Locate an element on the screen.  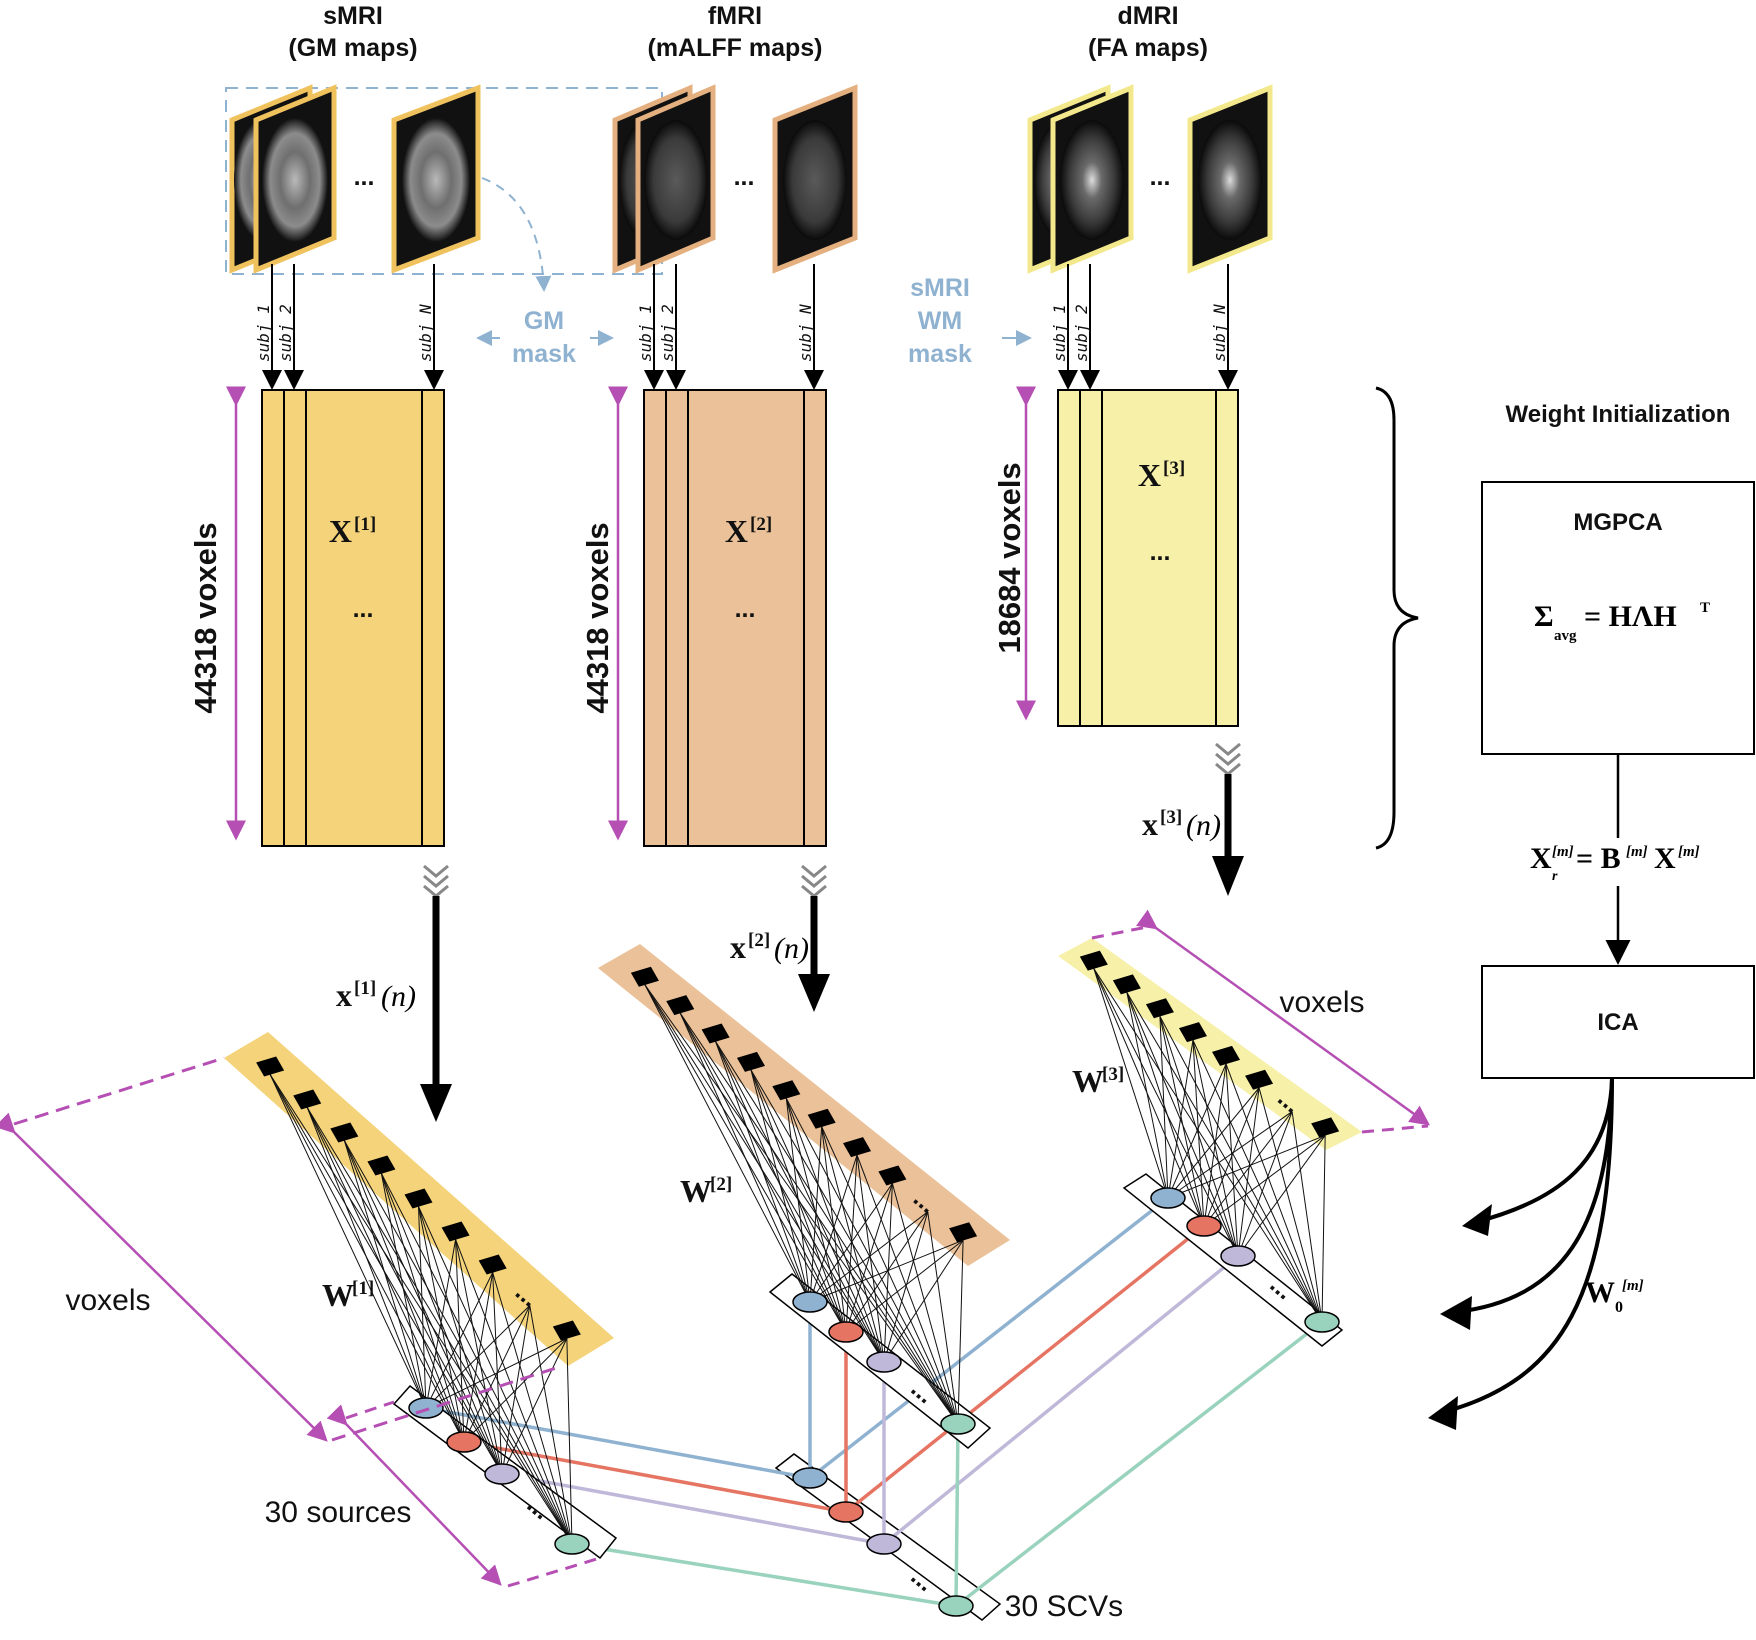
matrix-index: [2] is located at coordinates (761, 524).